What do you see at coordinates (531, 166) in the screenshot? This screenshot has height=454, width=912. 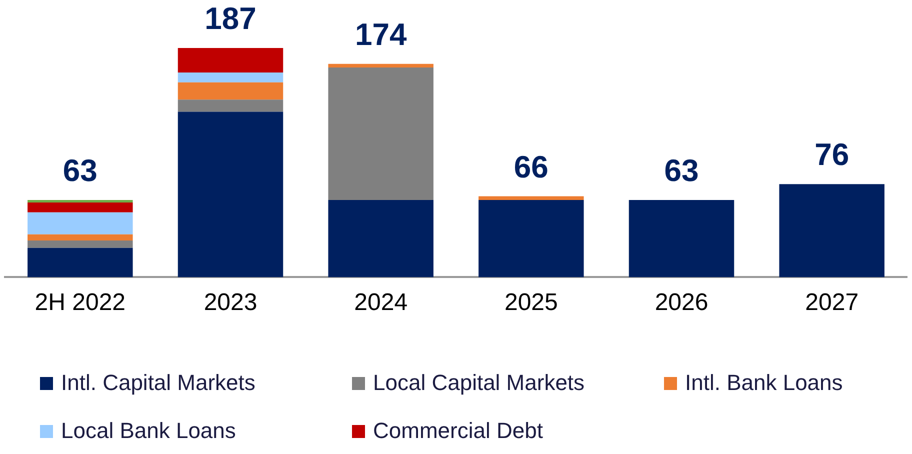 I see `annotation: 66` at bounding box center [531, 166].